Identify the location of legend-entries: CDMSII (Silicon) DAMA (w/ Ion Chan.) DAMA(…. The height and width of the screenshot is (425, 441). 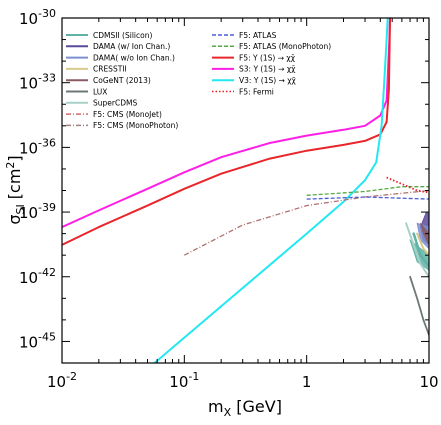
(198, 80).